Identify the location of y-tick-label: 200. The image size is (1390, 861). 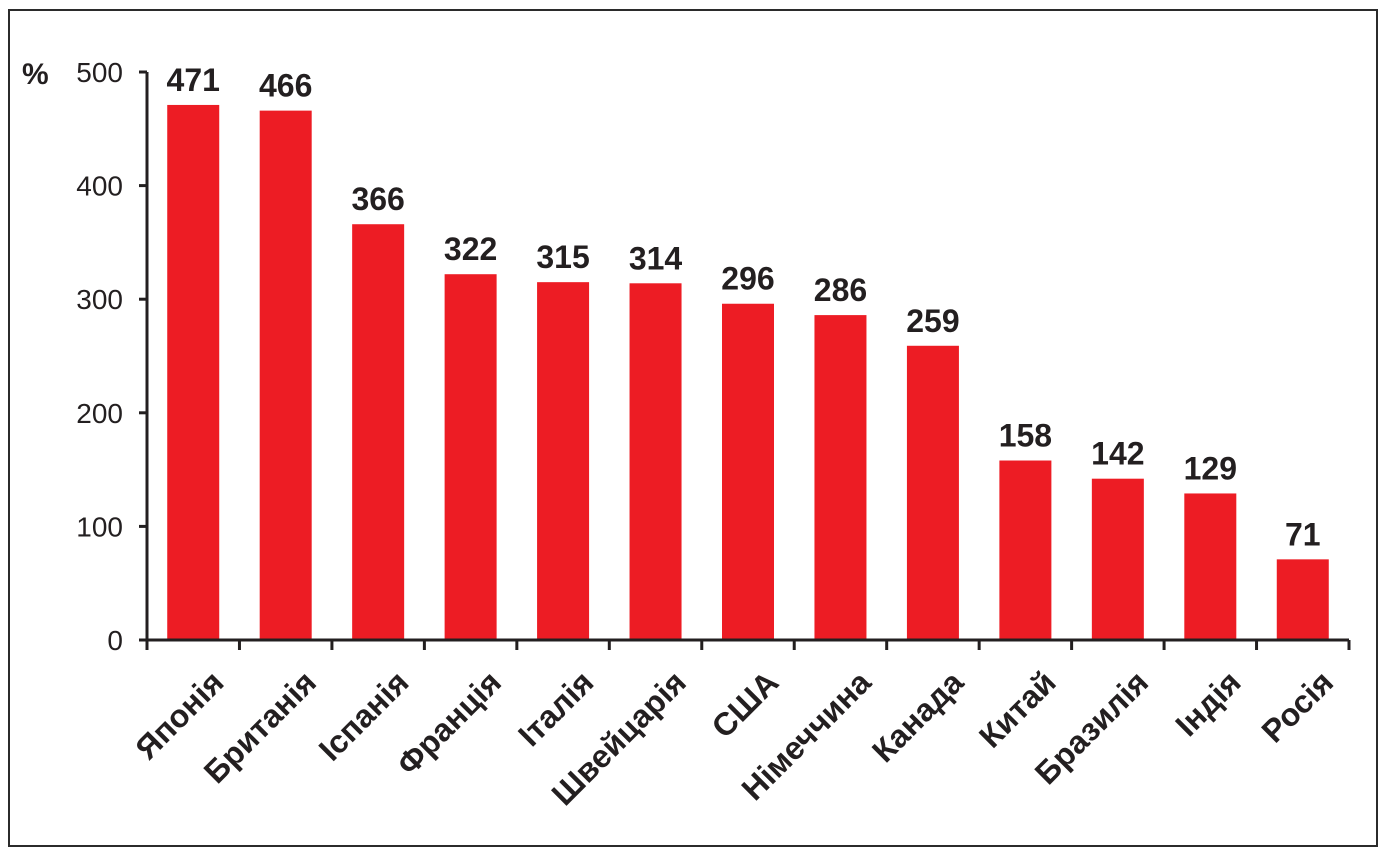
(99, 413).